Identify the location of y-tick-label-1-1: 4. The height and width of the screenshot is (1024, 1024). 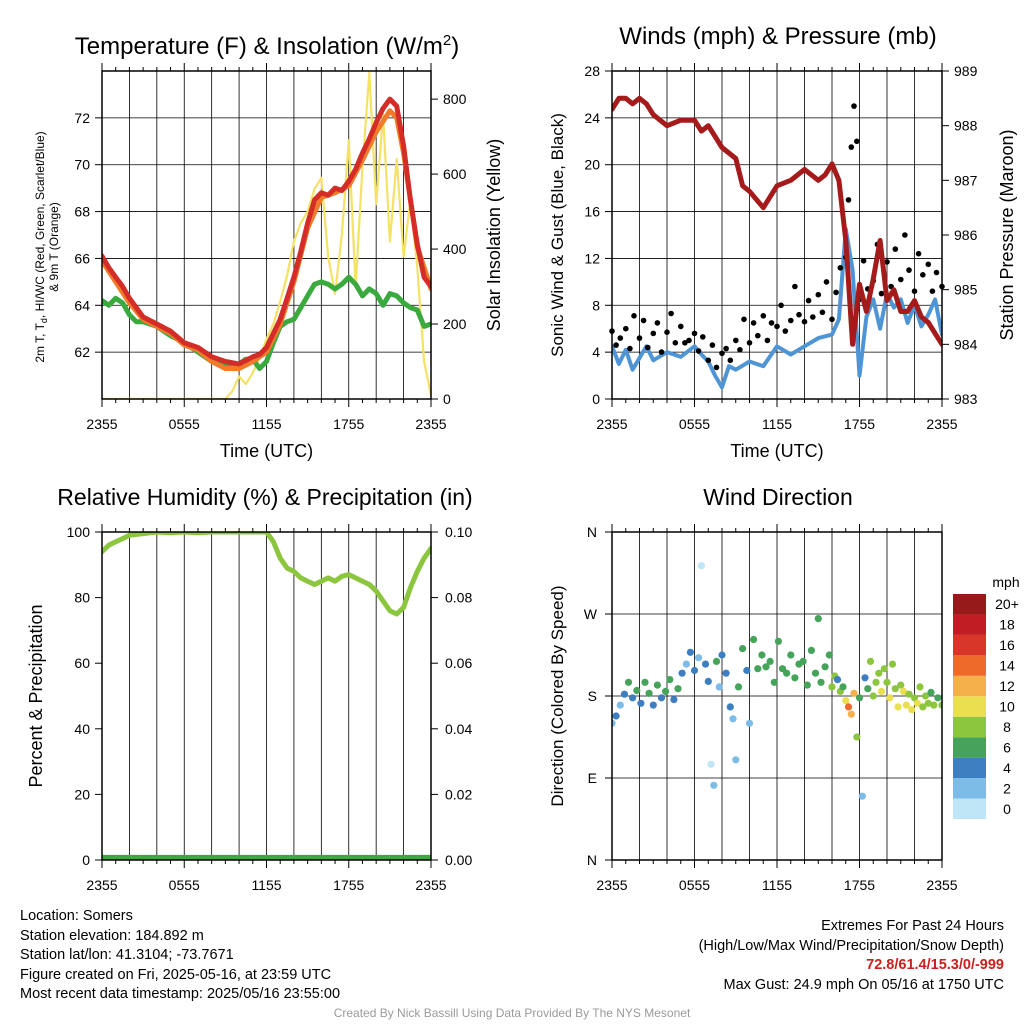
(596, 352).